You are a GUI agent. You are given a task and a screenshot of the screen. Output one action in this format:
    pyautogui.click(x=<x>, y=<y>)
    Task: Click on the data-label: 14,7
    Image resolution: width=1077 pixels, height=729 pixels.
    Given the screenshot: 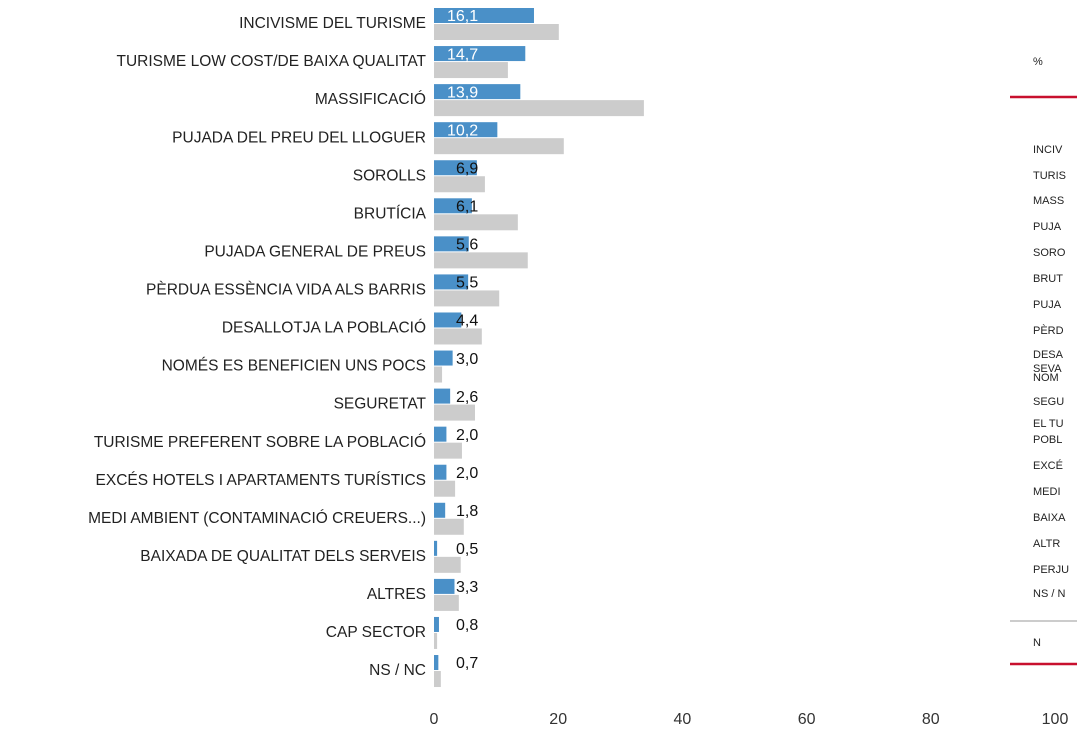 What is the action you would take?
    pyautogui.click(x=462, y=54)
    